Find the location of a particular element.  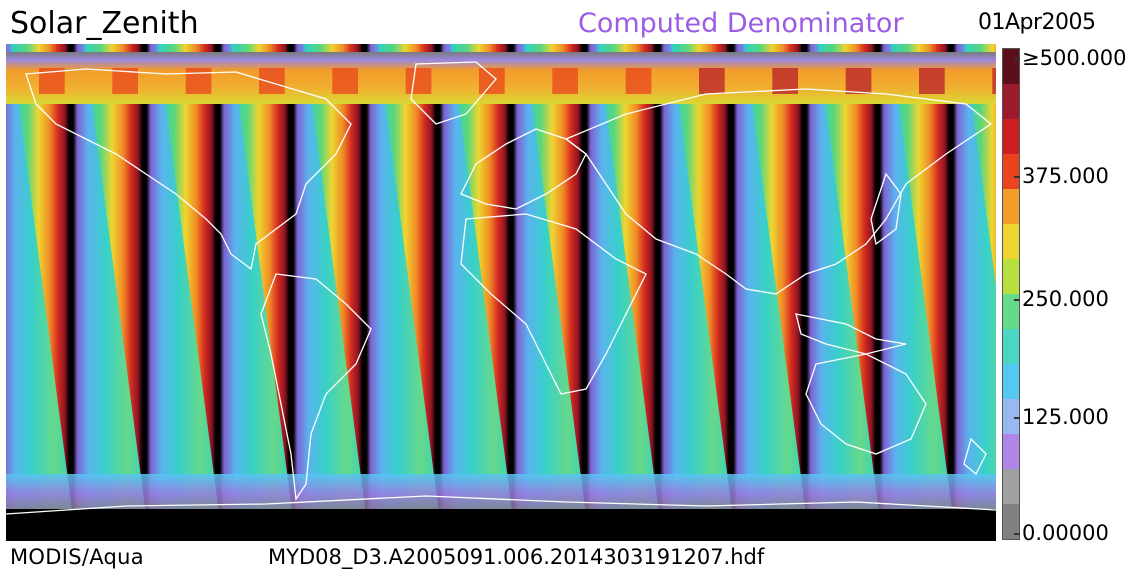

map-date: 01Apr2005 is located at coordinates (1037, 22).